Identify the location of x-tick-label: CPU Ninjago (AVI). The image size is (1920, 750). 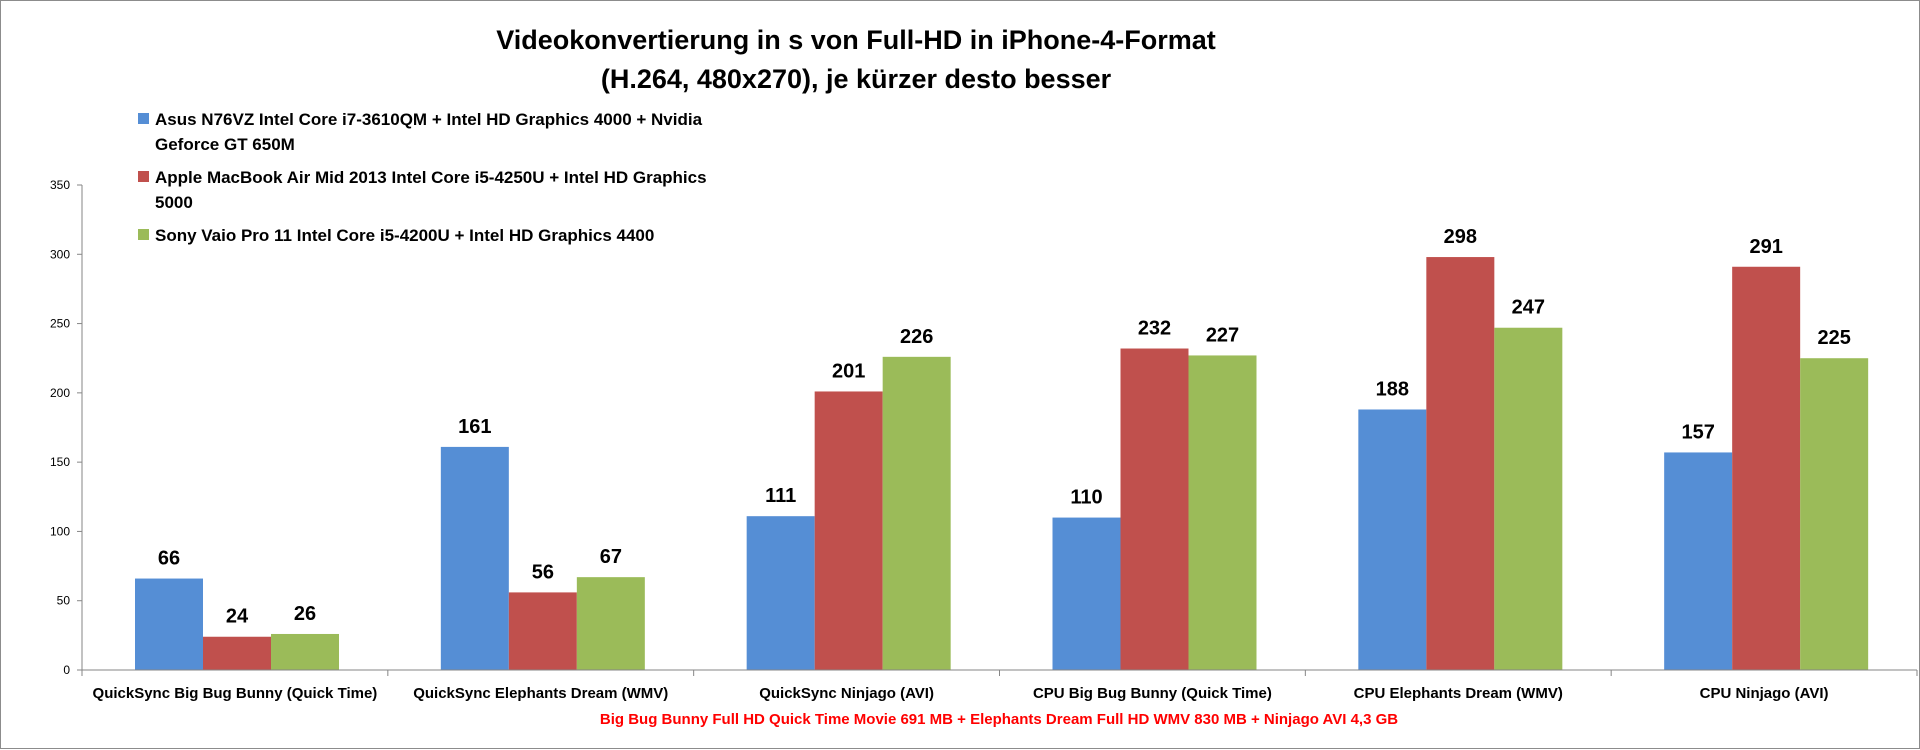
(1764, 693).